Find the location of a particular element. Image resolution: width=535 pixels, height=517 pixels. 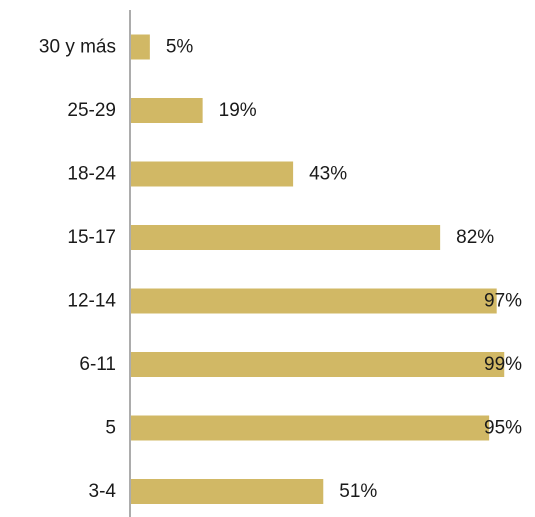

data-label: 19% is located at coordinates (238, 110).